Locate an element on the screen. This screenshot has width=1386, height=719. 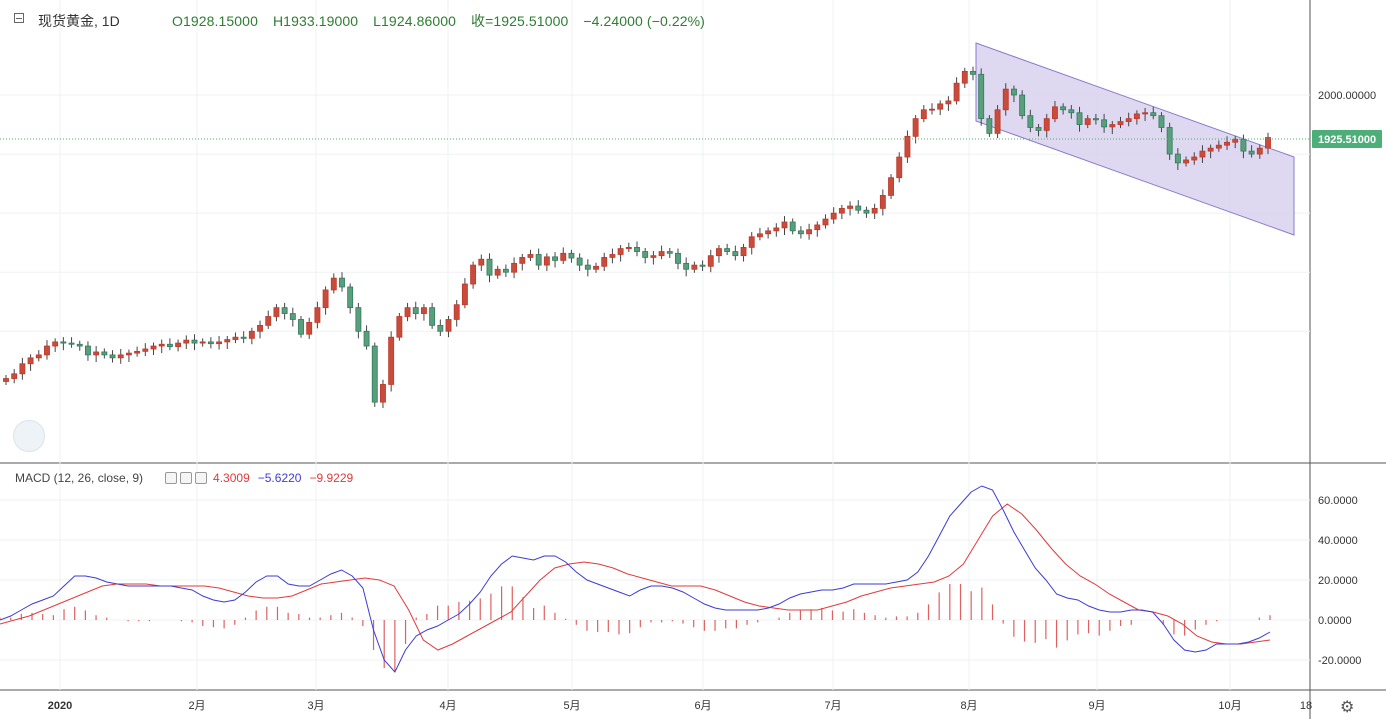
macd-title: MACD (12, 26, close, 9) is located at coordinates (79, 478).